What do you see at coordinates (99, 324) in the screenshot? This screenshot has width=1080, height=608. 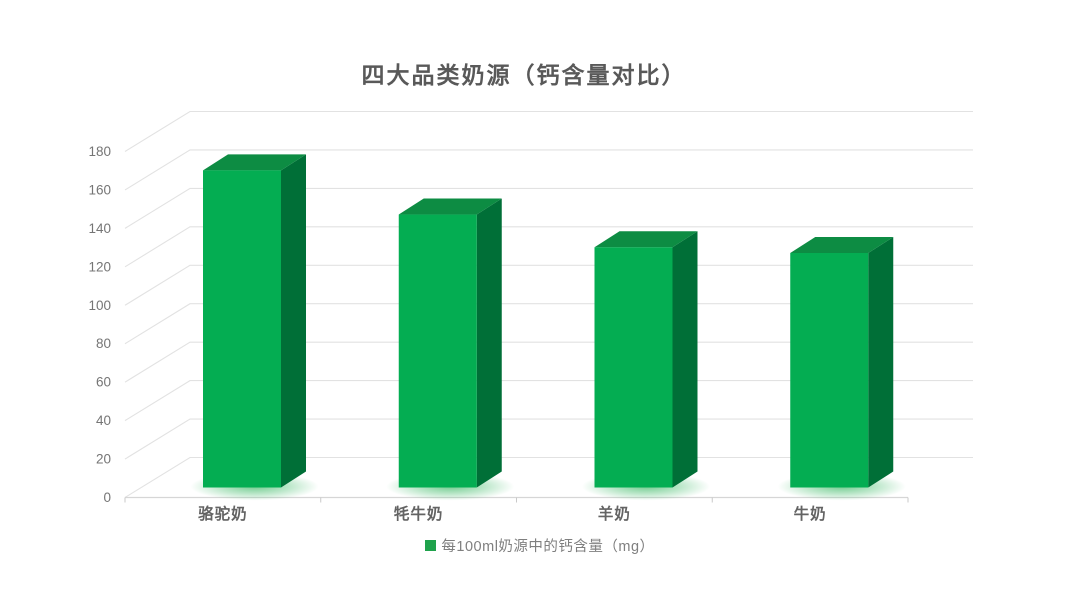 I see `y-axis-labels: 0 20 40 60 80 100 120 140 160 180` at bounding box center [99, 324].